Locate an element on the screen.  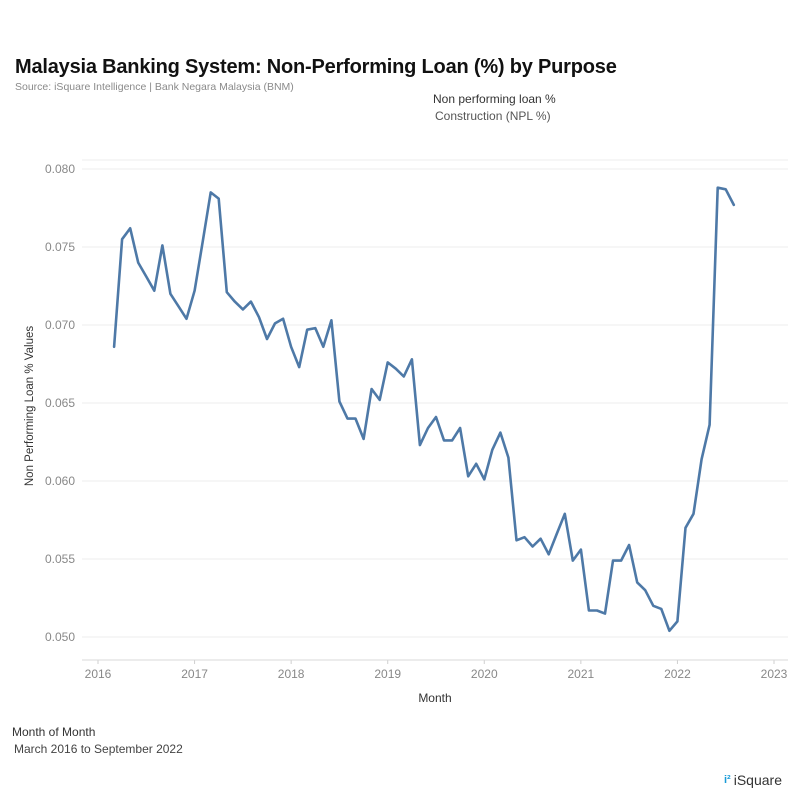
x-tick-label: 2020 is located at coordinates (484, 674).